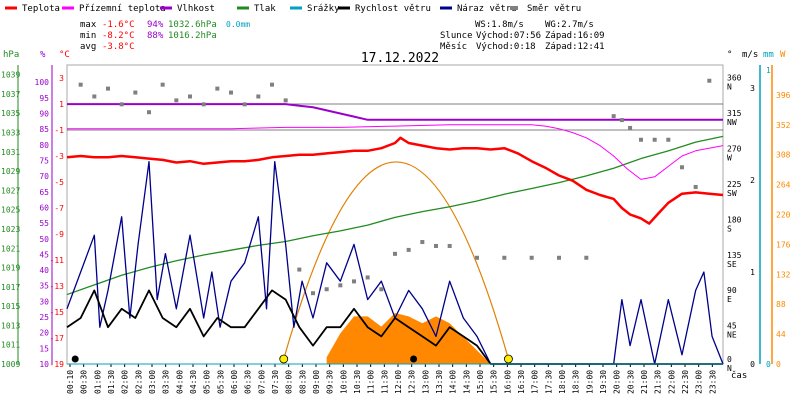  What do you see at coordinates (478, 9) in the screenshot?
I see `legend-item: Náraz větru` at bounding box center [478, 9].